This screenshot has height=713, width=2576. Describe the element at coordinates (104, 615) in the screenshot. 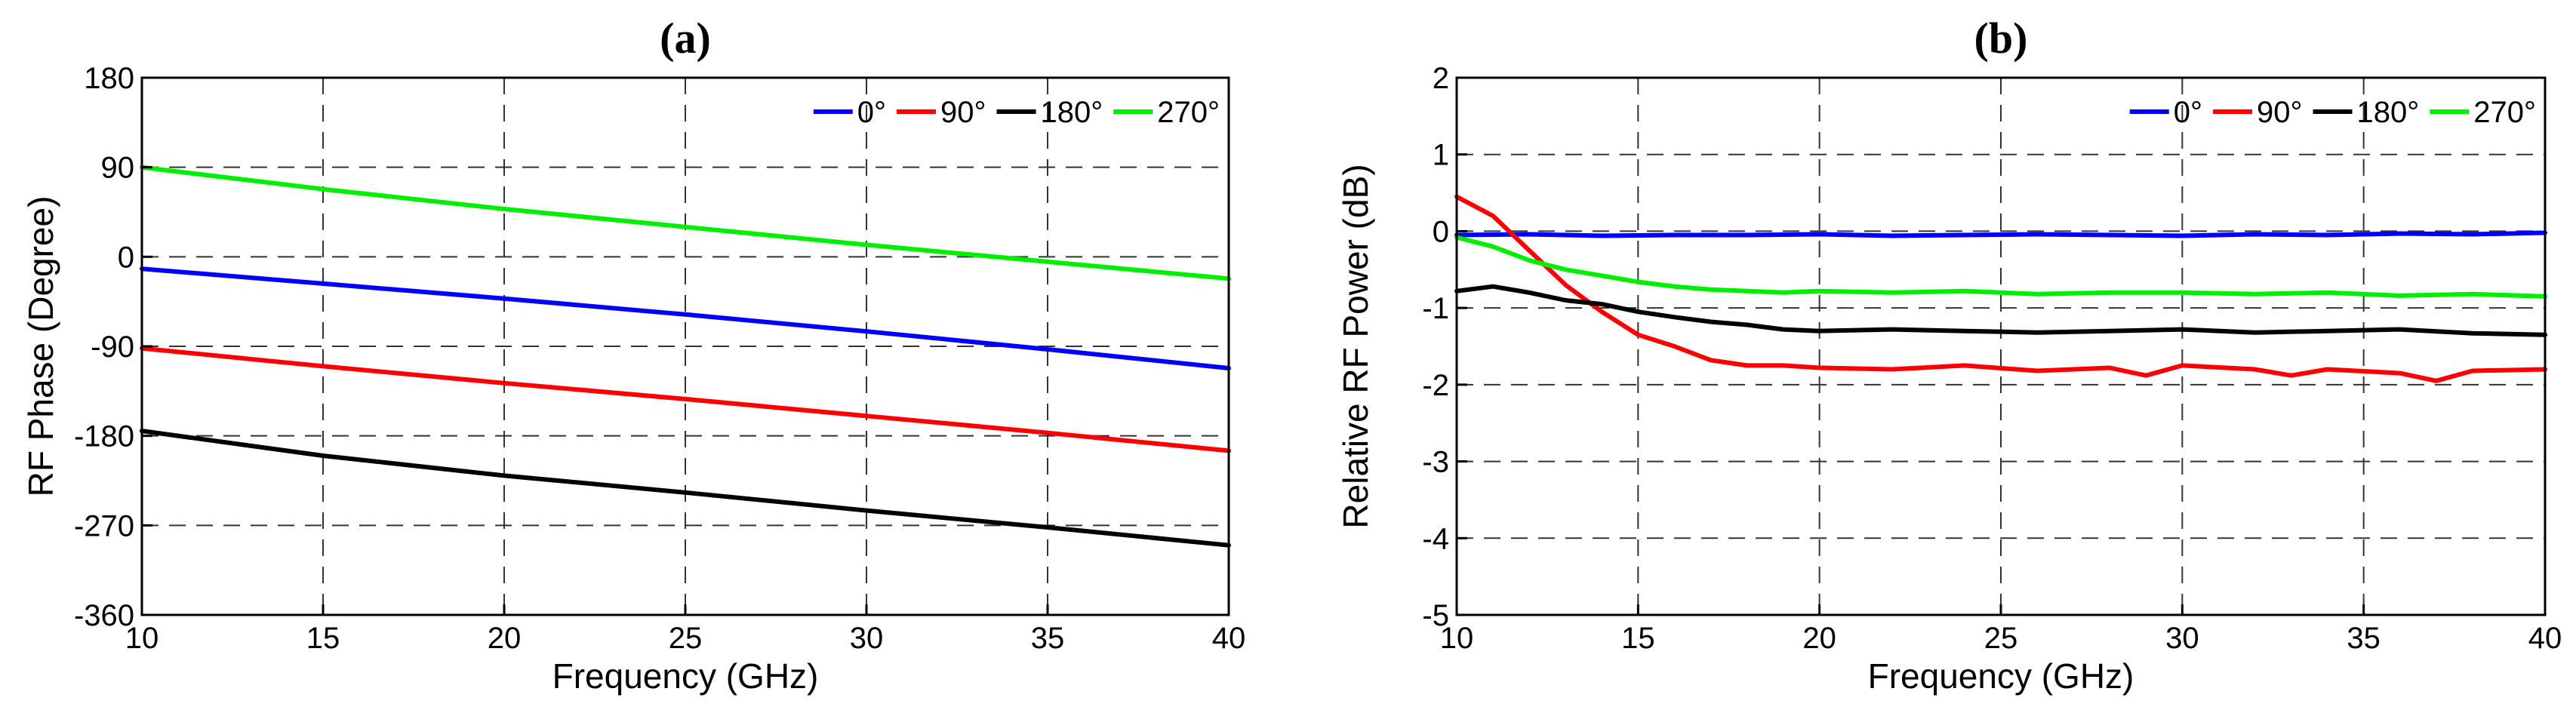

I see `y-tick-label: -360` at that location.